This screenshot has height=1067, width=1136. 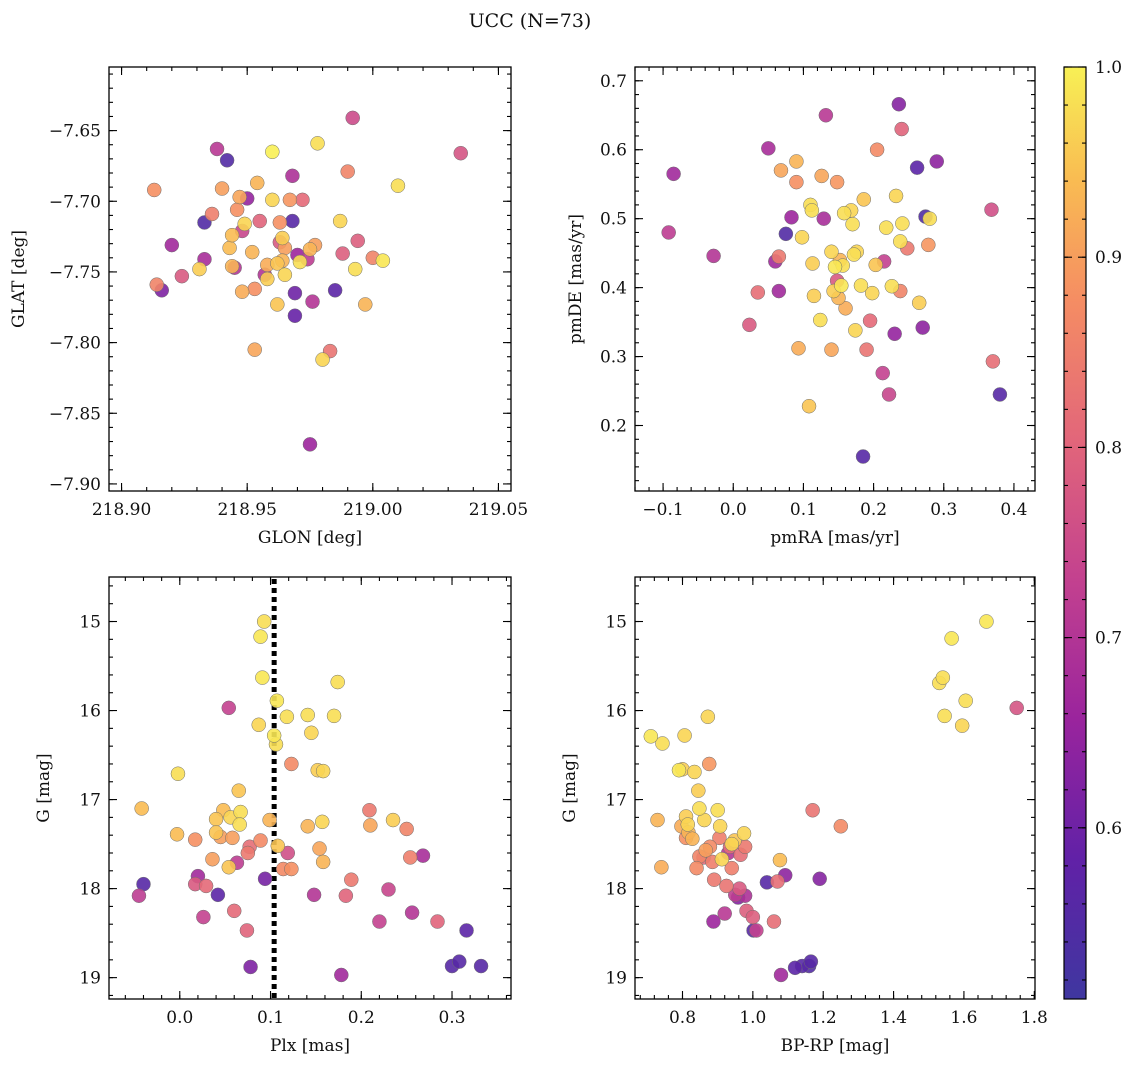 What do you see at coordinates (616, 712) in the screenshot?
I see `y-tick-label: 16` at bounding box center [616, 712].